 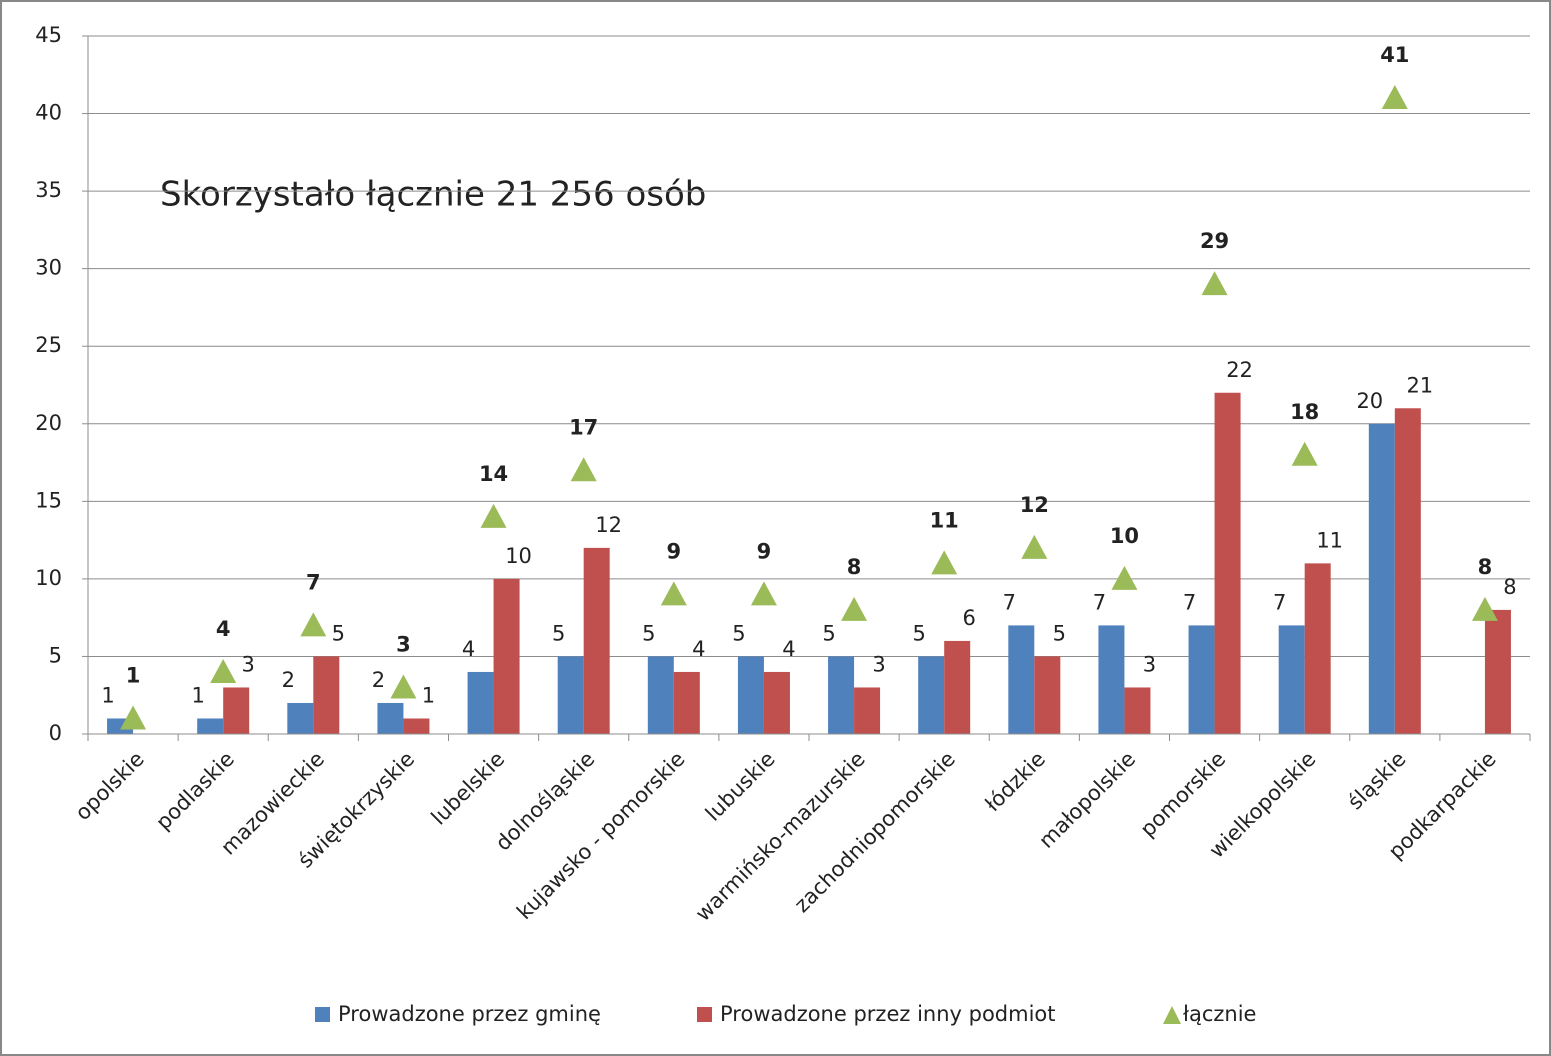 What do you see at coordinates (1304, 412) in the screenshot?
I see `data-label: 18` at bounding box center [1304, 412].